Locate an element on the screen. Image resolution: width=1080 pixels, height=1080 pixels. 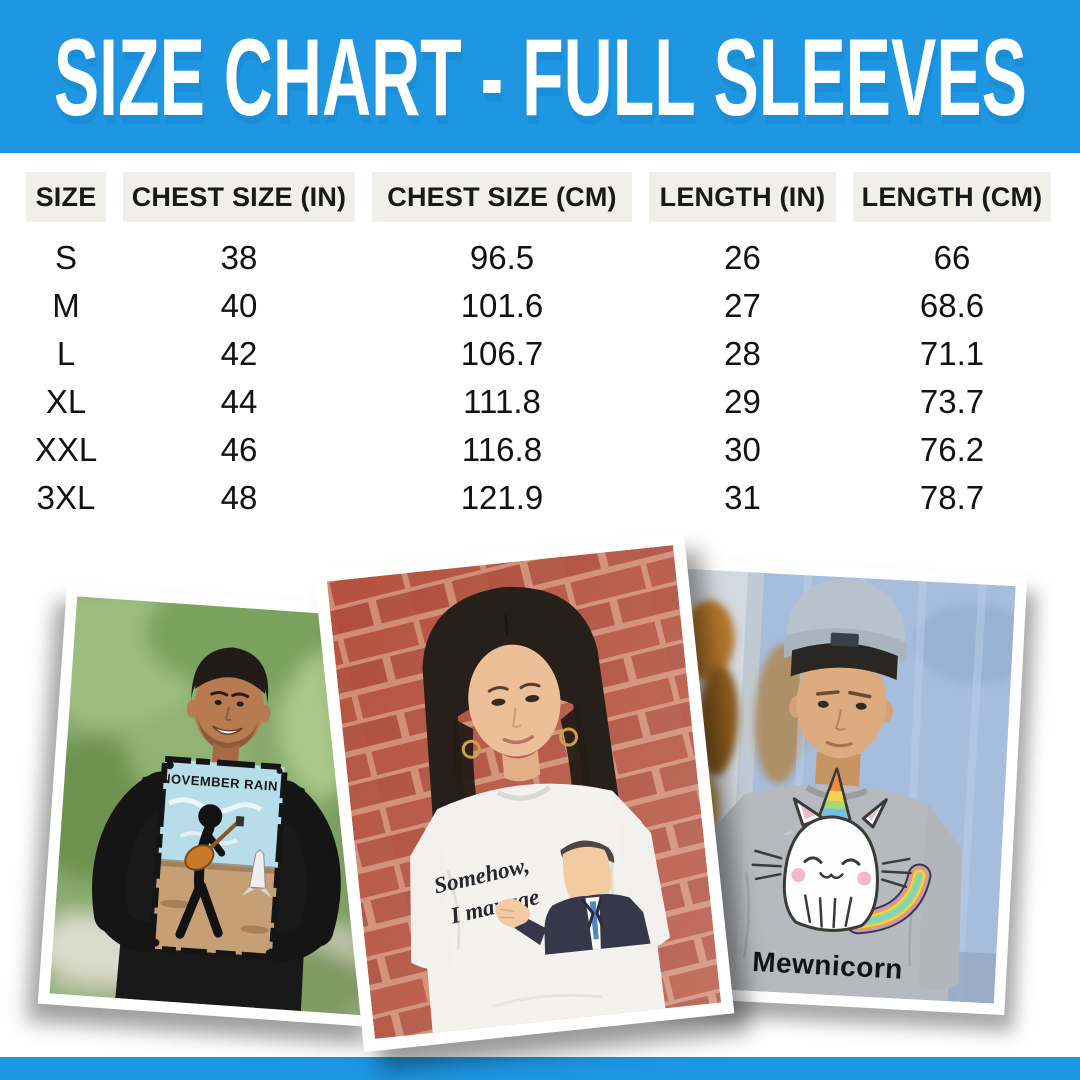
cell-size: XXL is located at coordinates (66, 449).